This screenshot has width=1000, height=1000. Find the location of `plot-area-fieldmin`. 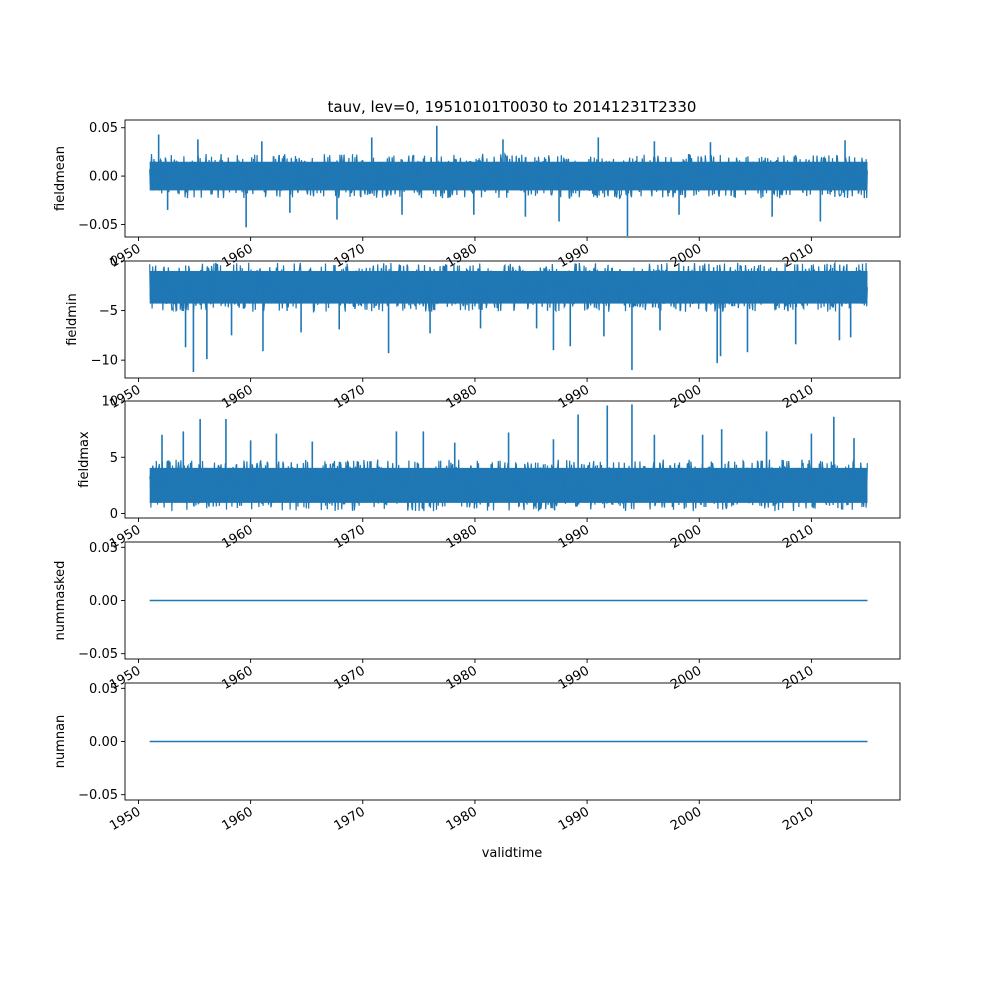

plot-area-fieldmin is located at coordinates (508, 317).